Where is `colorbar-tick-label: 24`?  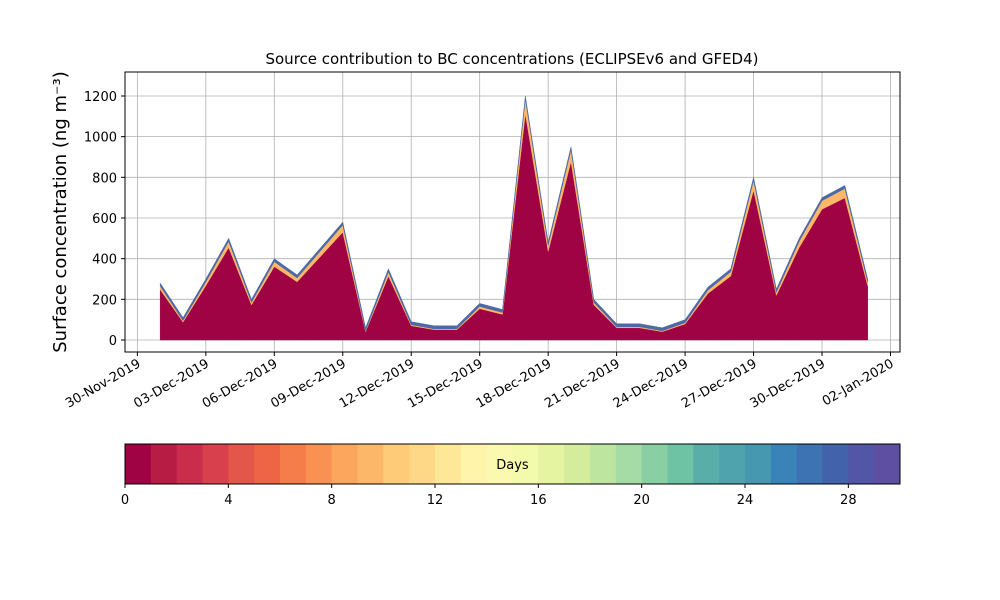
colorbar-tick-label: 24 is located at coordinates (745, 500).